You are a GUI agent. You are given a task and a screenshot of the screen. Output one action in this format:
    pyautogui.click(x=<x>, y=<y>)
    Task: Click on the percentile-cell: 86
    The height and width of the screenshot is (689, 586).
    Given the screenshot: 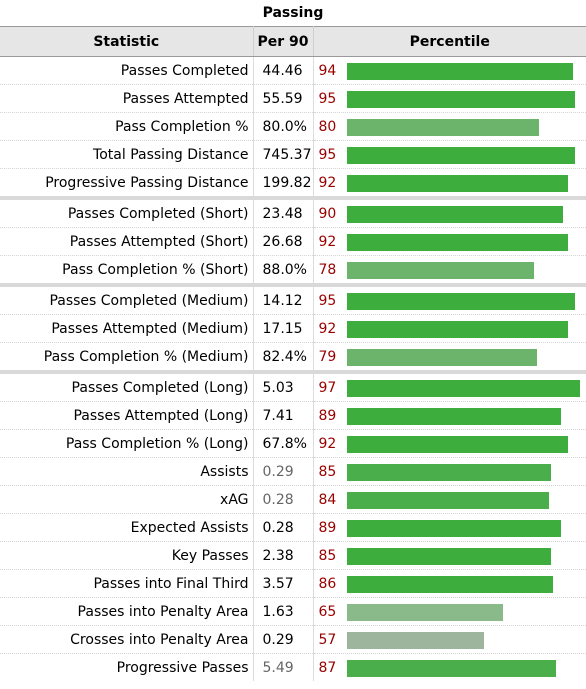 What is the action you would take?
    pyautogui.click(x=449, y=583)
    